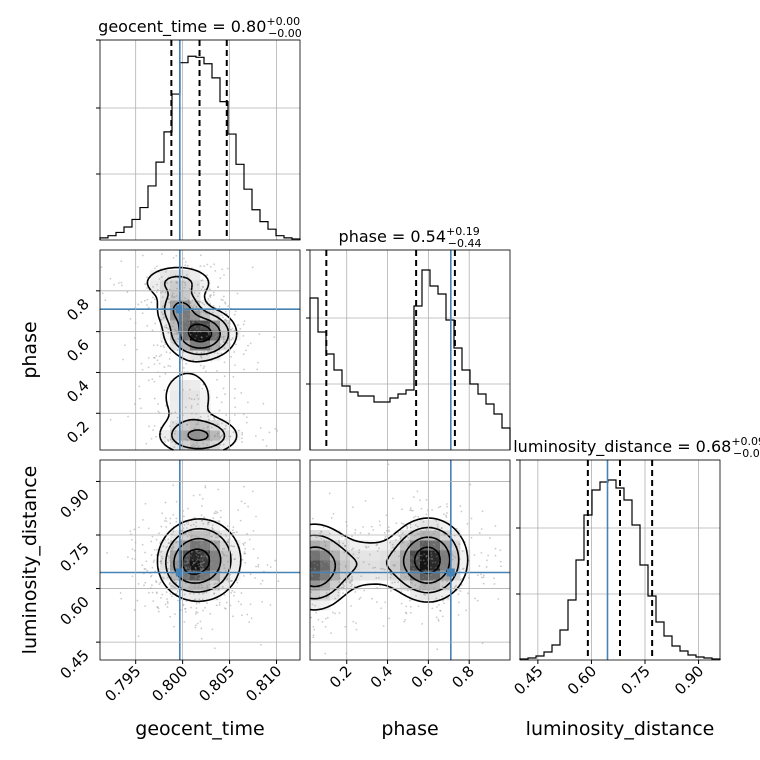 This screenshot has width=760, height=760. Describe the element at coordinates (620, 569) in the screenshot. I see `histogram-luminosity_distance` at that location.